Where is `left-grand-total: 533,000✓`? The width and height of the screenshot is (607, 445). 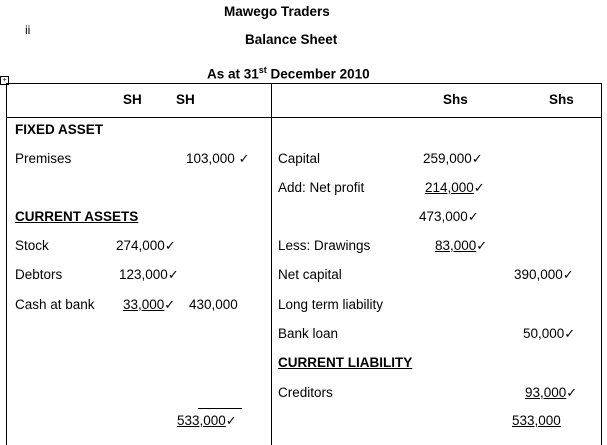 left-grand-total: 533,000✓ is located at coordinates (207, 421).